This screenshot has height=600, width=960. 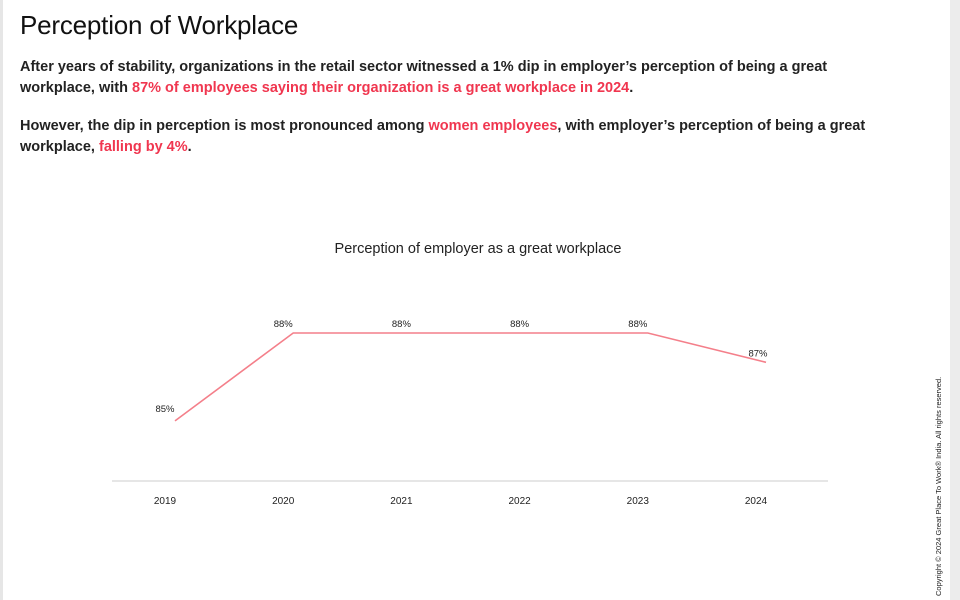 I want to click on page-title: Perception of Workplace, so click(x=159, y=25).